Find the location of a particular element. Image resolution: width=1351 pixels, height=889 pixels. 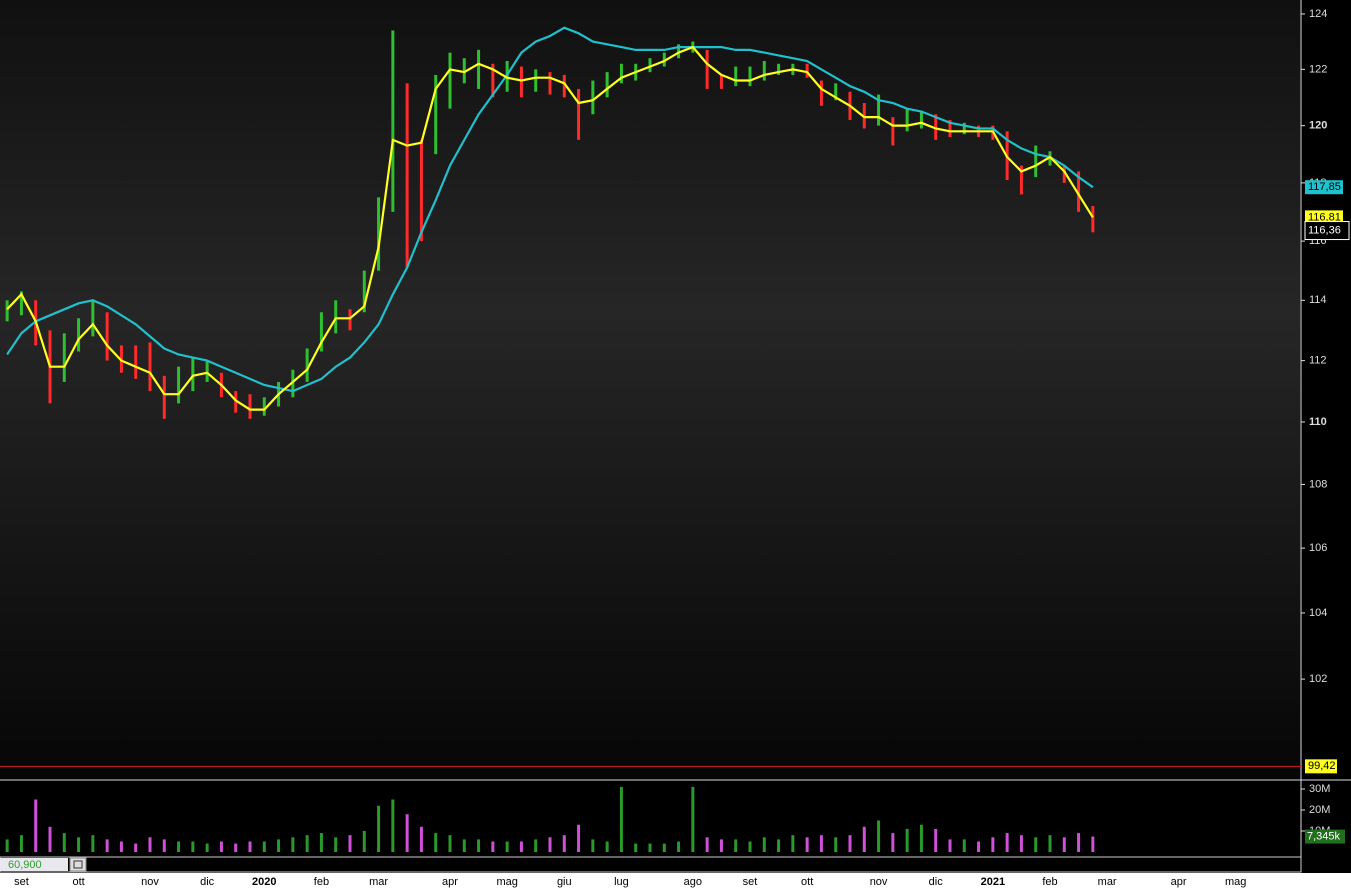

window-icon is located at coordinates (78, 864).